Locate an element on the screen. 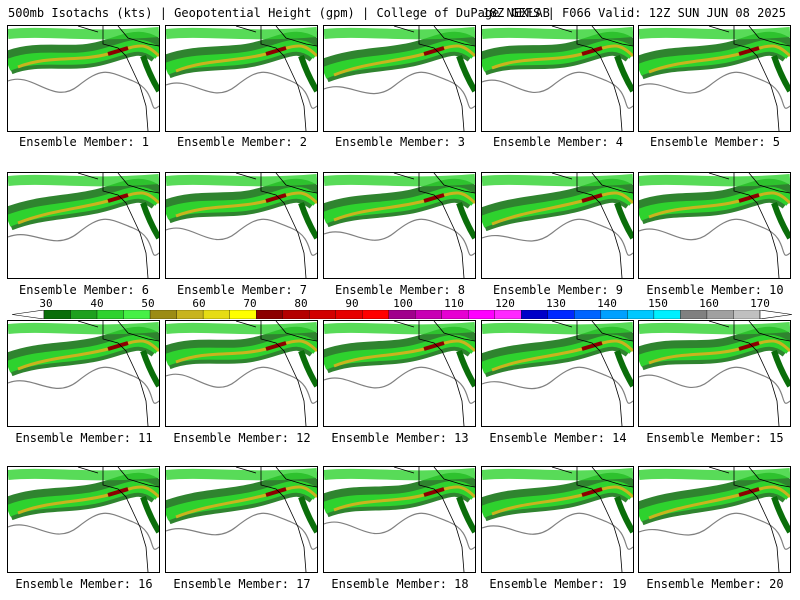 The image size is (800, 600). member-label: Ensemble Member: 6 is located at coordinates (84, 290).